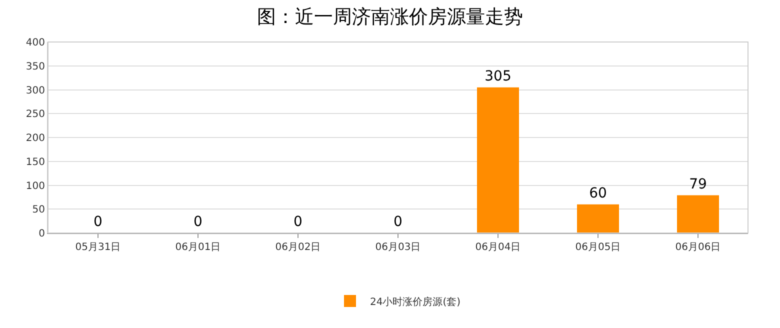  Describe the element at coordinates (35, 138) in the screenshot. I see `y-tick-label: 200` at that location.